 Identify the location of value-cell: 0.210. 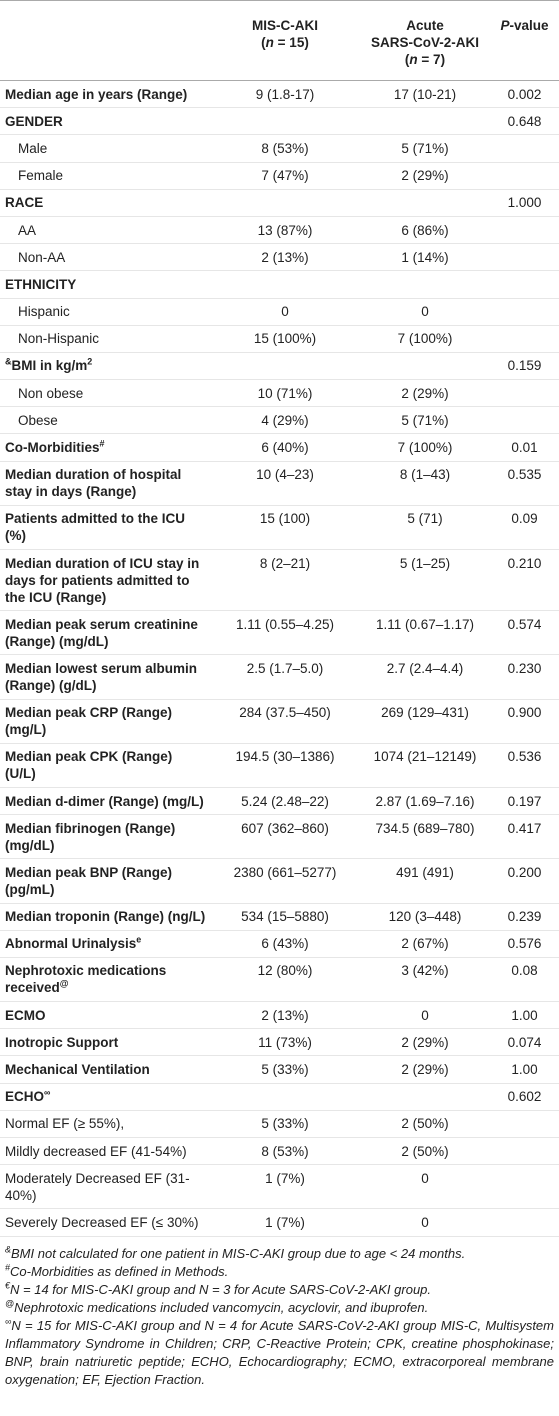
(524, 580).